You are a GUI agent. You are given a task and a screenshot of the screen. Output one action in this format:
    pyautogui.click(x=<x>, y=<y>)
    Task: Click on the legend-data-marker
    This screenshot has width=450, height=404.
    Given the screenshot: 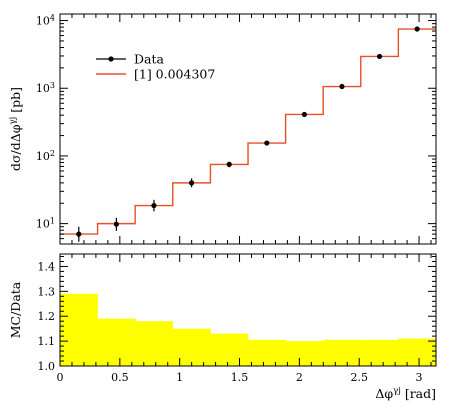 What is the action you would take?
    pyautogui.click(x=111, y=59)
    